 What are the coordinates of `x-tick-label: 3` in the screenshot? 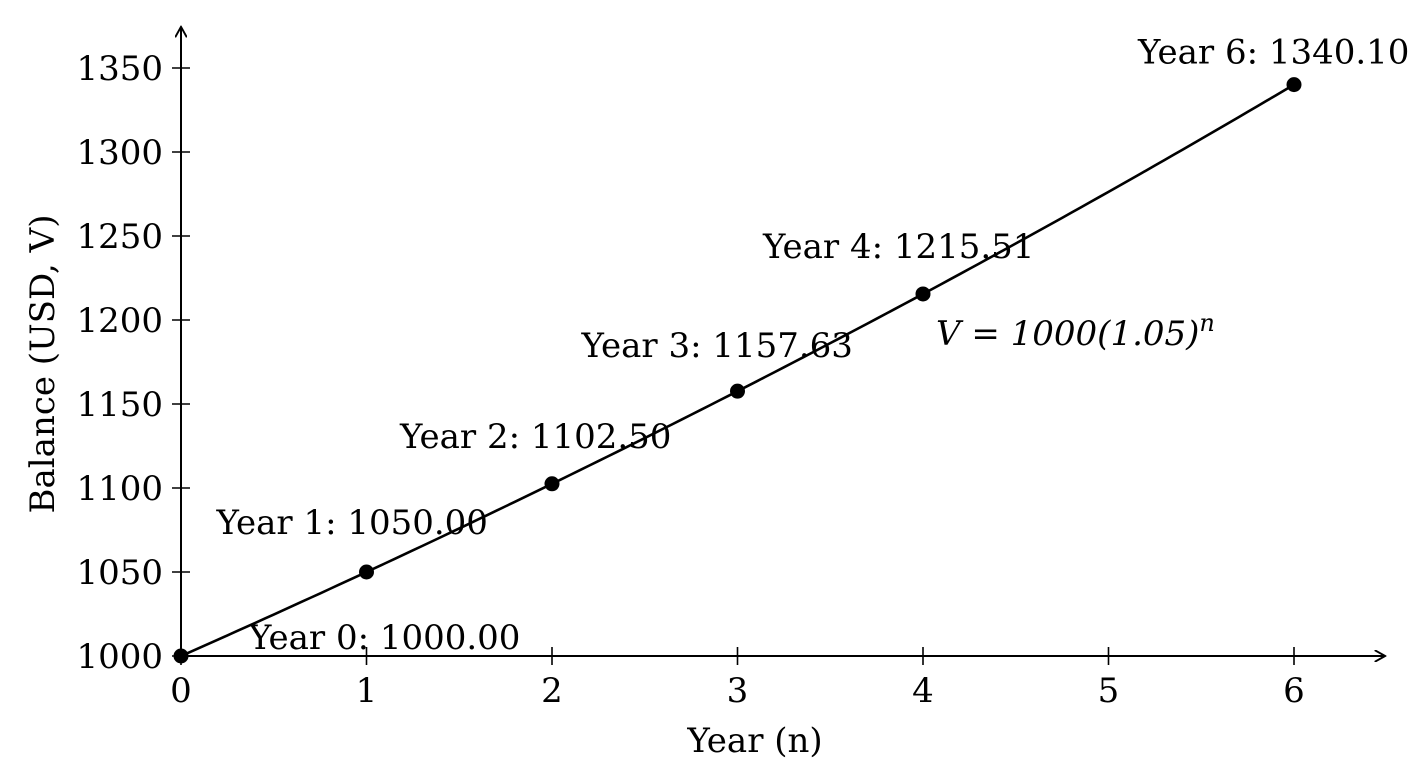 It's located at (738, 691).